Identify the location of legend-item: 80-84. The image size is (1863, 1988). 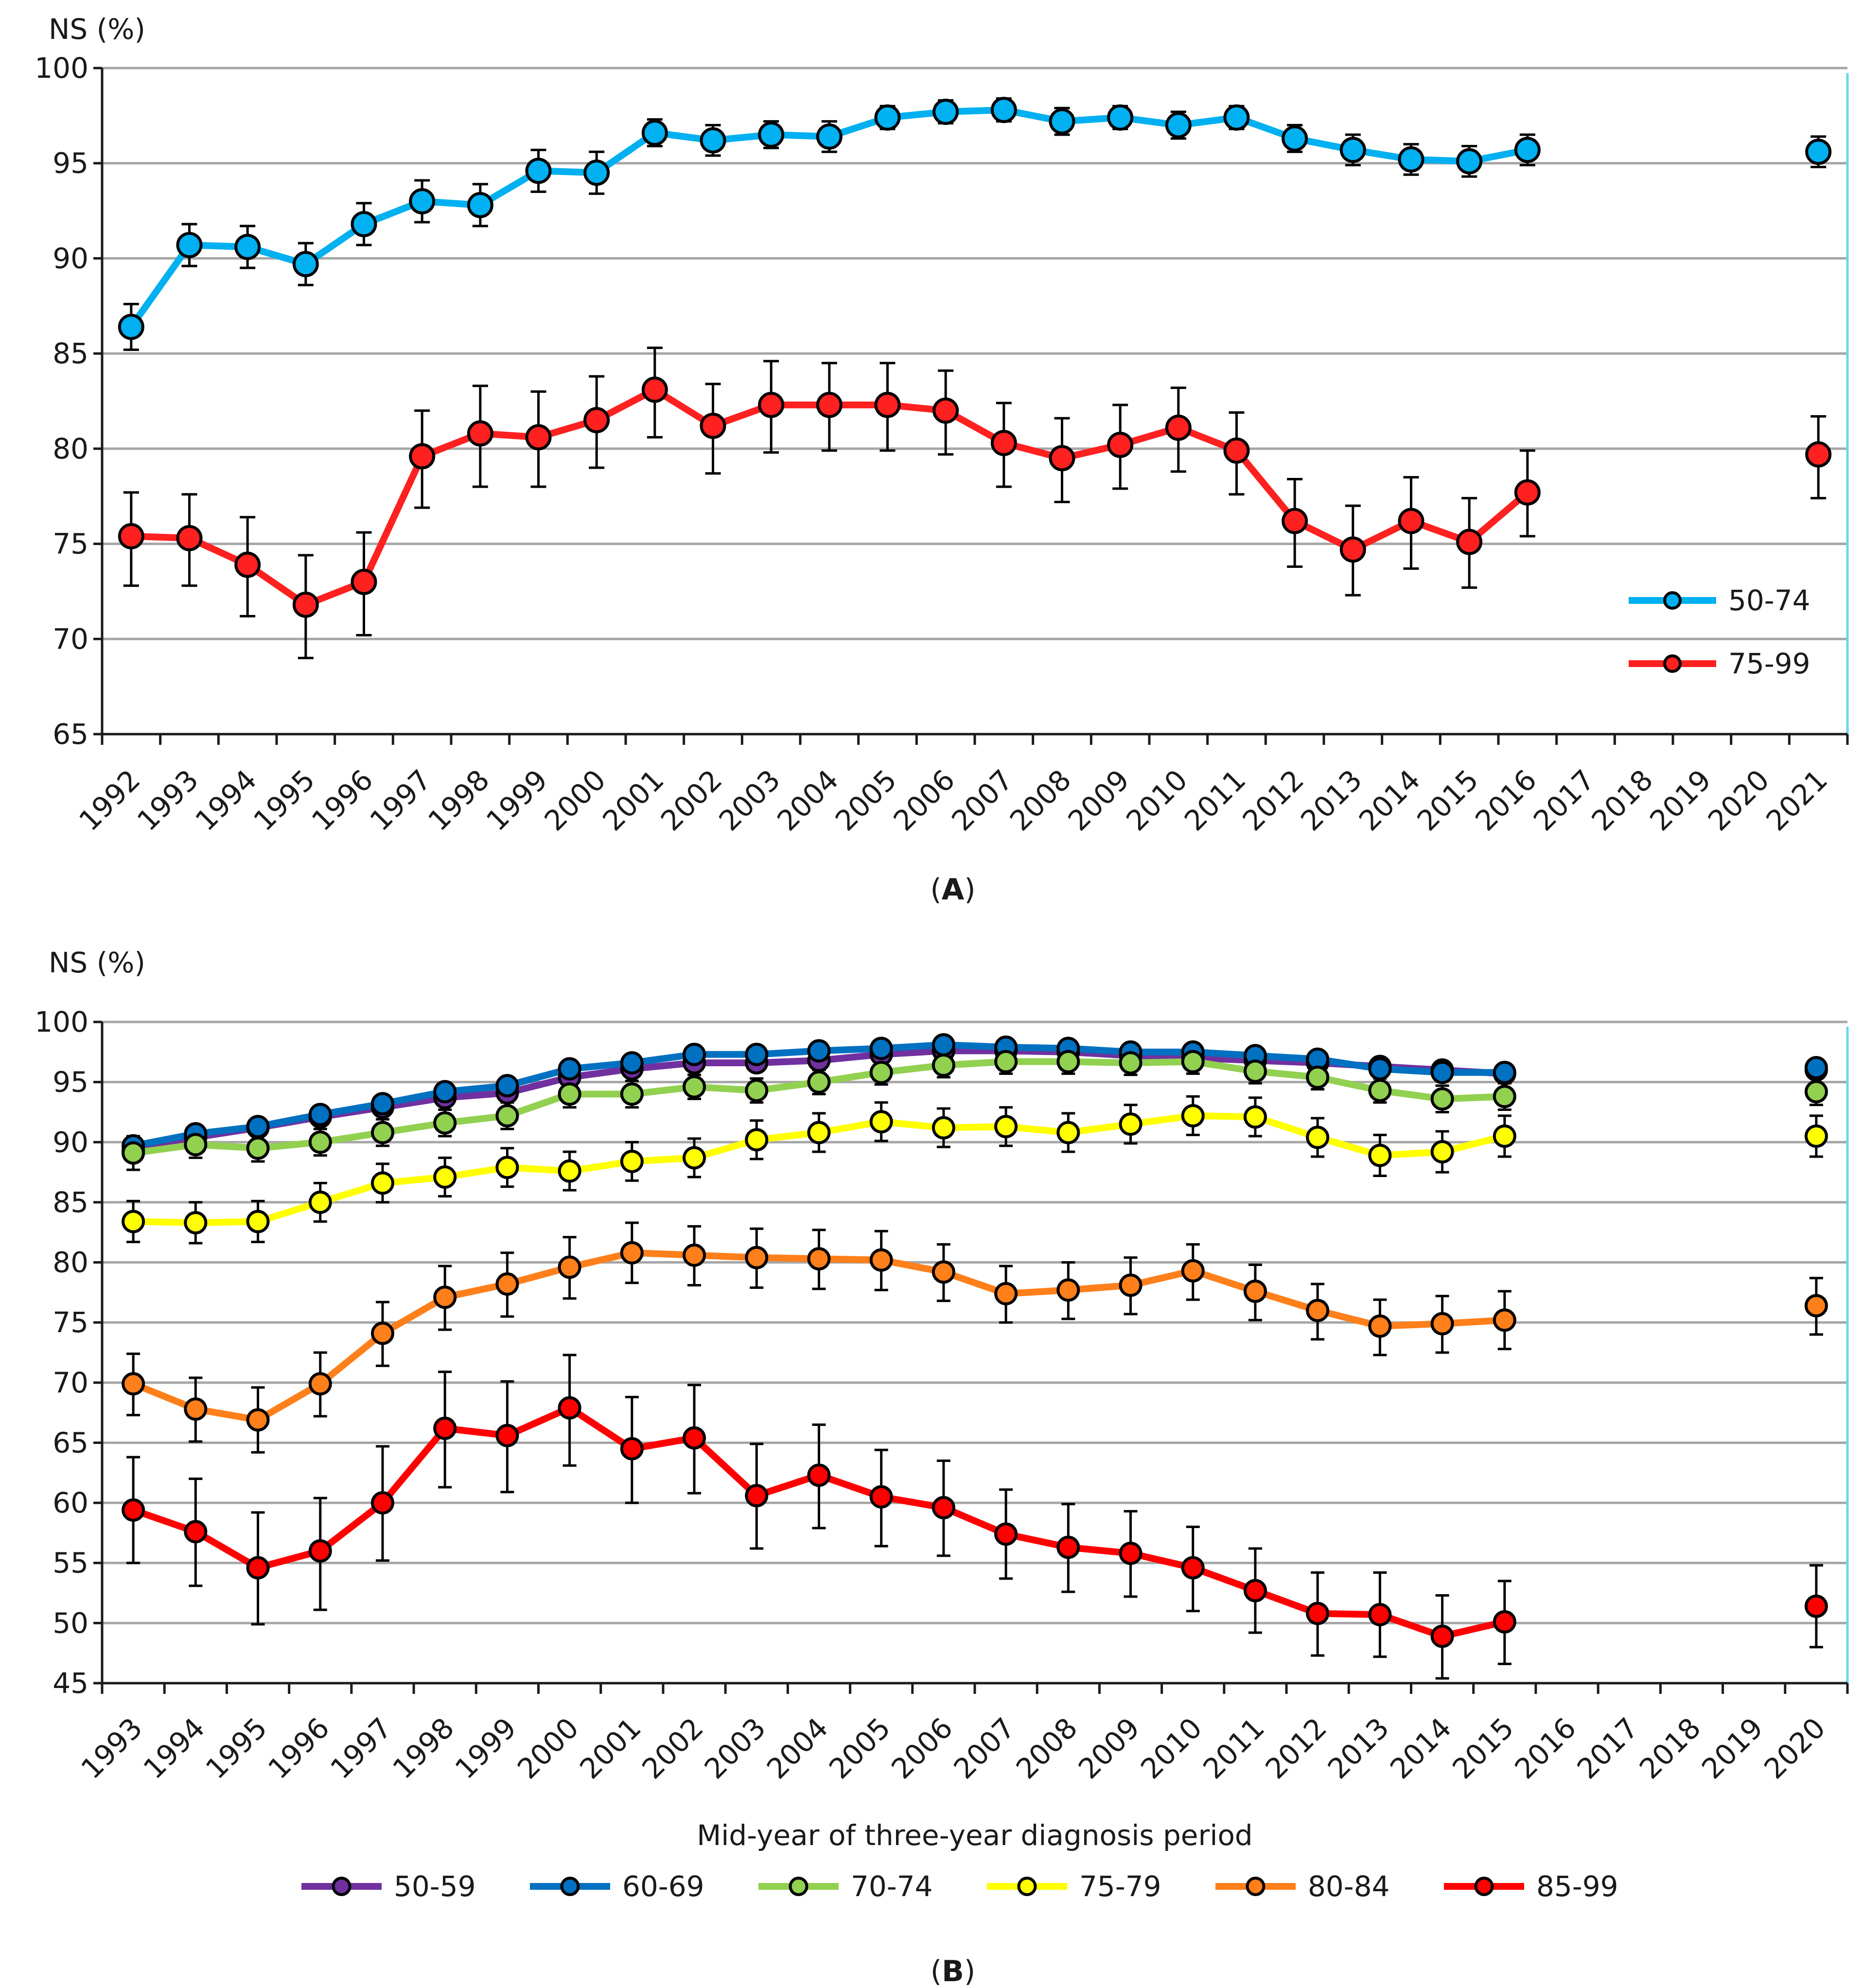
(1302, 1886).